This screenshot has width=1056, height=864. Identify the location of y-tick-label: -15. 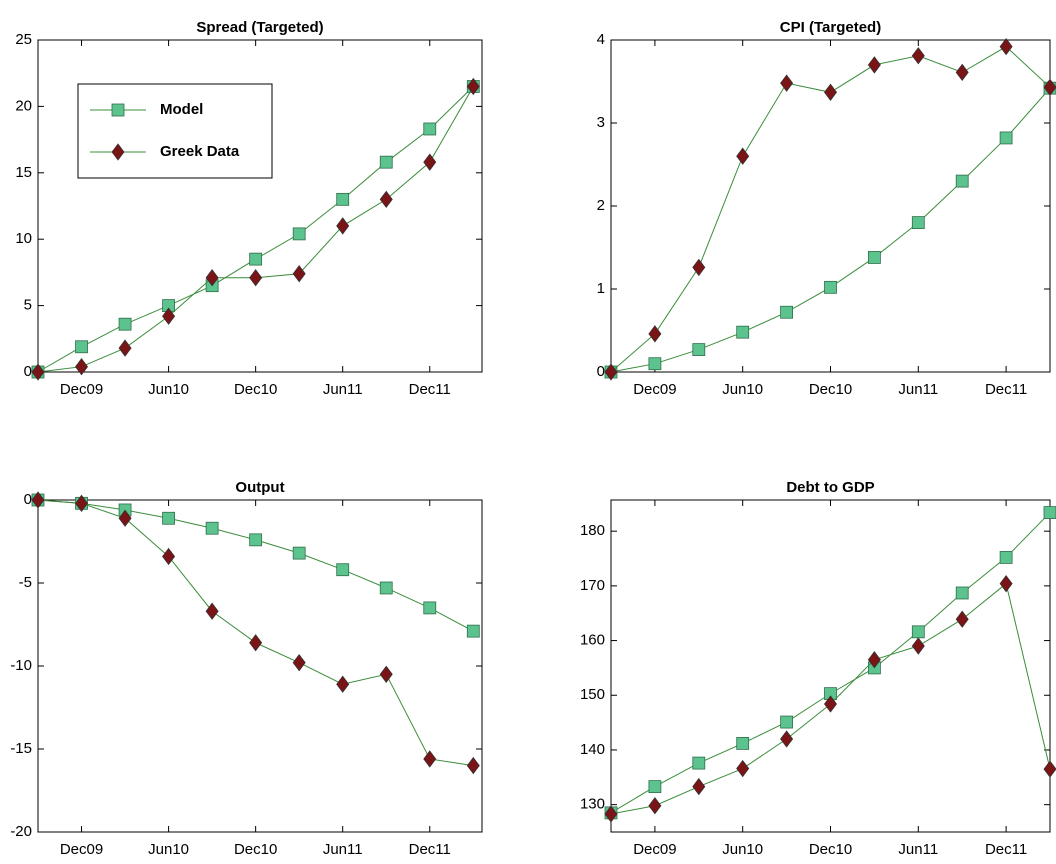
(21, 748).